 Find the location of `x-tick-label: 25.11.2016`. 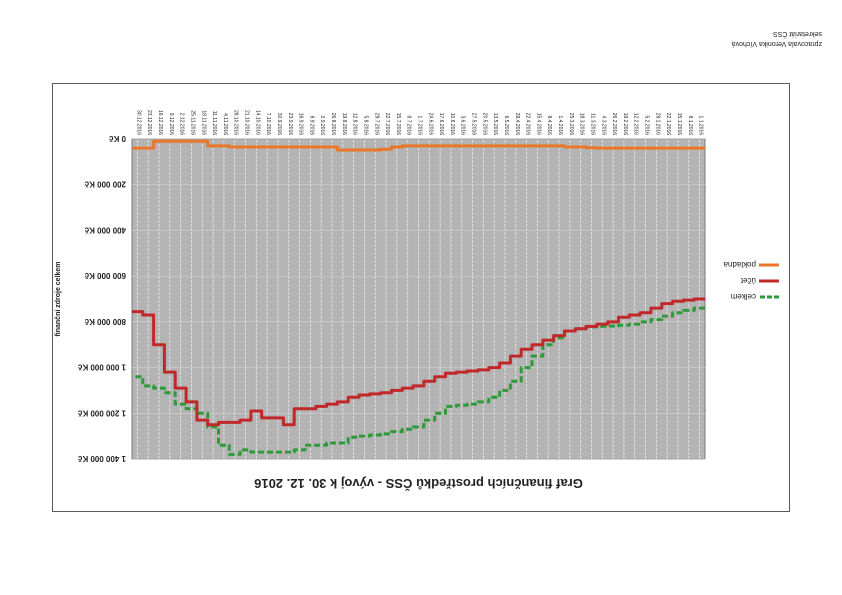

x-tick-label: 25.11.2016 is located at coordinates (193, 122).